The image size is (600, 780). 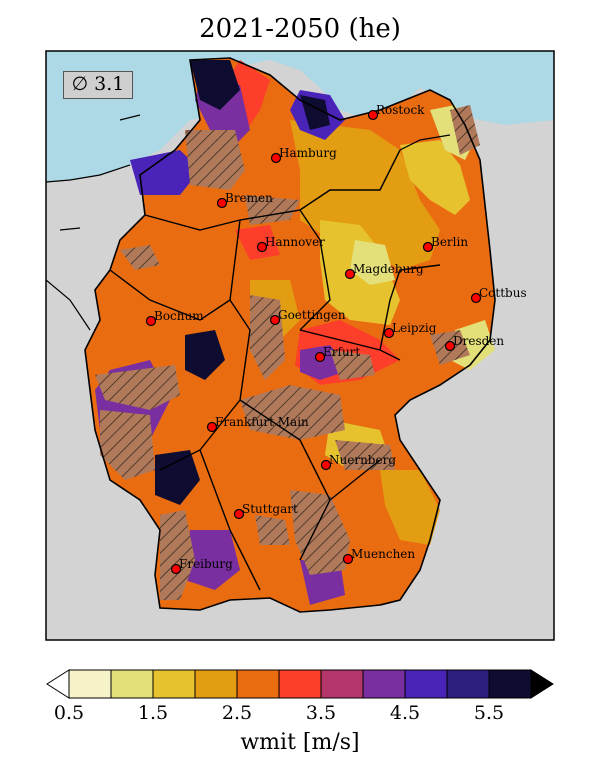 I want to click on city-label: Bochum, so click(x=179, y=316).